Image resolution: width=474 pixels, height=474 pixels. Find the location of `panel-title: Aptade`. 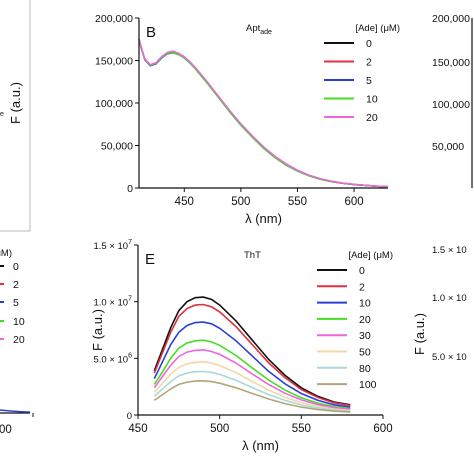

panel-title: Aptade is located at coordinates (259, 29).